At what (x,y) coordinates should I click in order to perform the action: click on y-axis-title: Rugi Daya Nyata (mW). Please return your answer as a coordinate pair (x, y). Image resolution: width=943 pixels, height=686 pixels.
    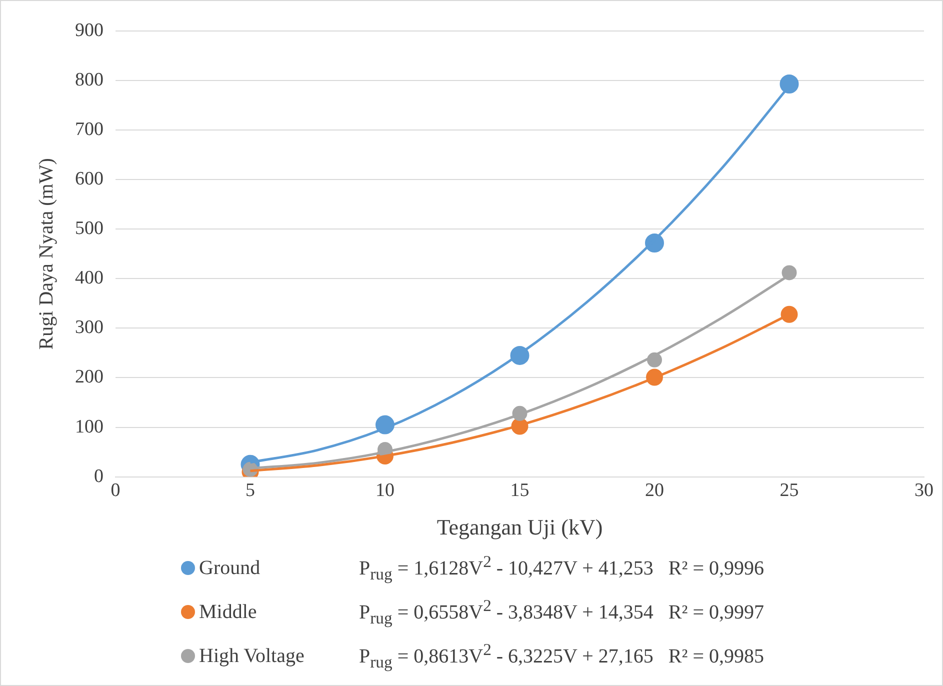
    Looking at the image, I should click on (46, 254).